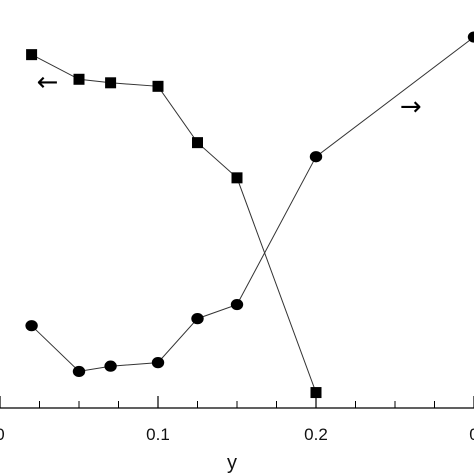 This screenshot has width=474, height=474. What do you see at coordinates (158, 434) in the screenshot?
I see `x-tick-label: 0.1` at bounding box center [158, 434].